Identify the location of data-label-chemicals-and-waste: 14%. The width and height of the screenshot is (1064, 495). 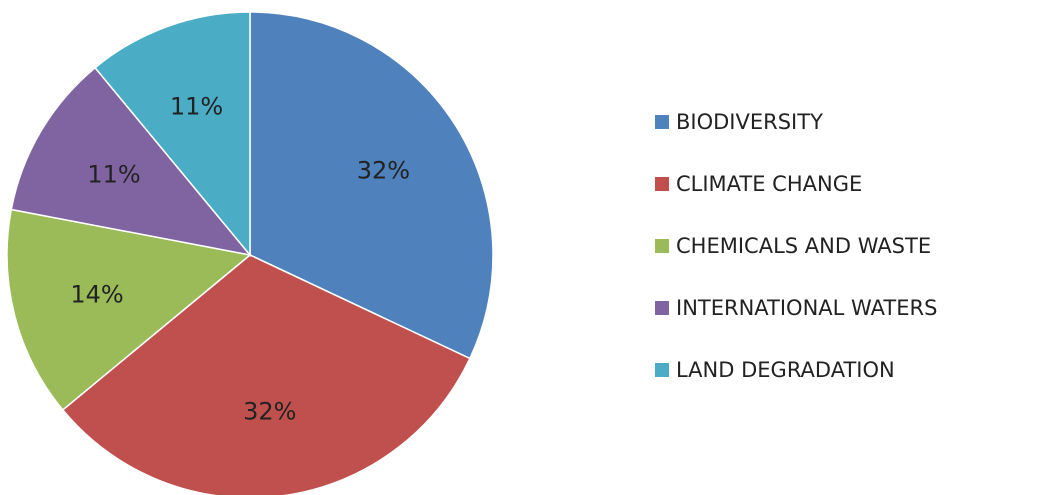
(96, 294).